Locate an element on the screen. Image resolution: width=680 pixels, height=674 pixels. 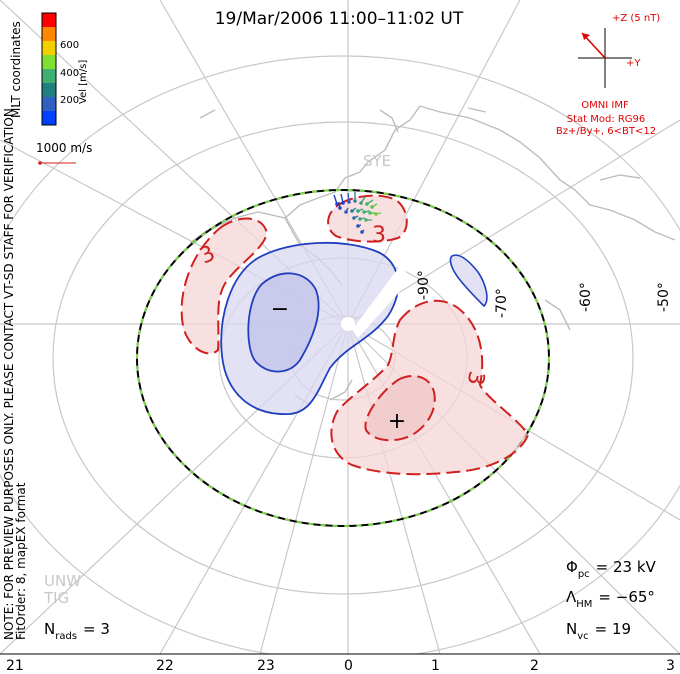
phi-subscript: pc is located at coordinates (584, 574).